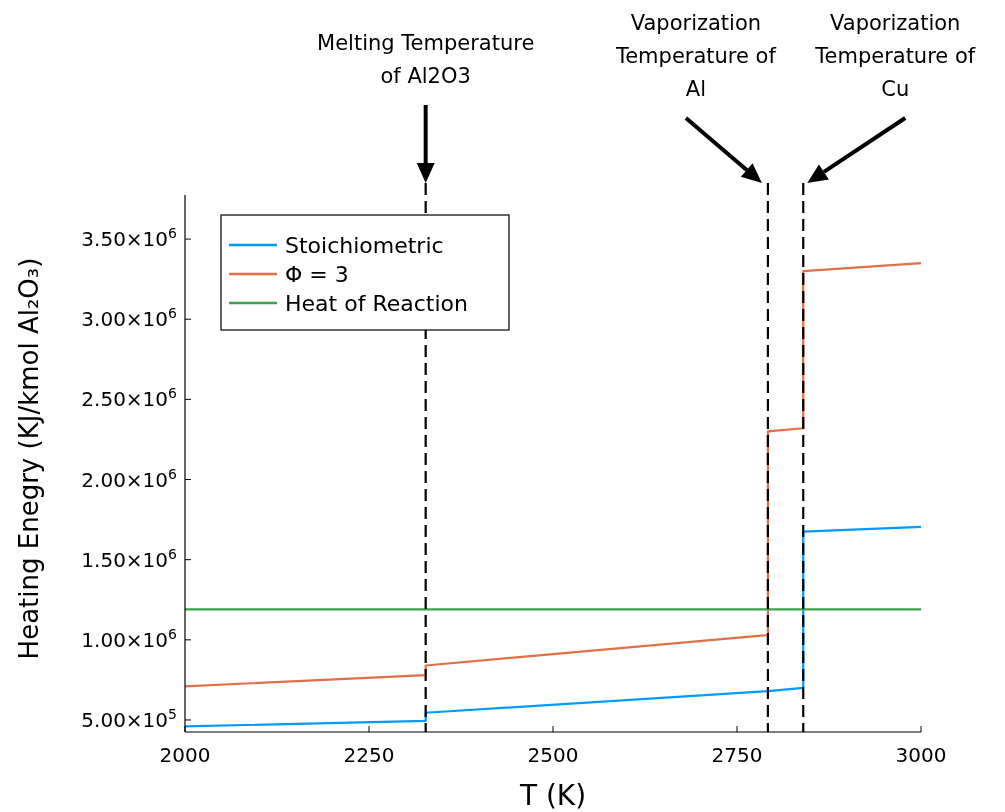 Image resolution: width=1005 pixels, height=812 pixels. Describe the element at coordinates (129, 558) in the screenshot. I see `y-tick-label: 1.50×10$^{6}$` at that location.